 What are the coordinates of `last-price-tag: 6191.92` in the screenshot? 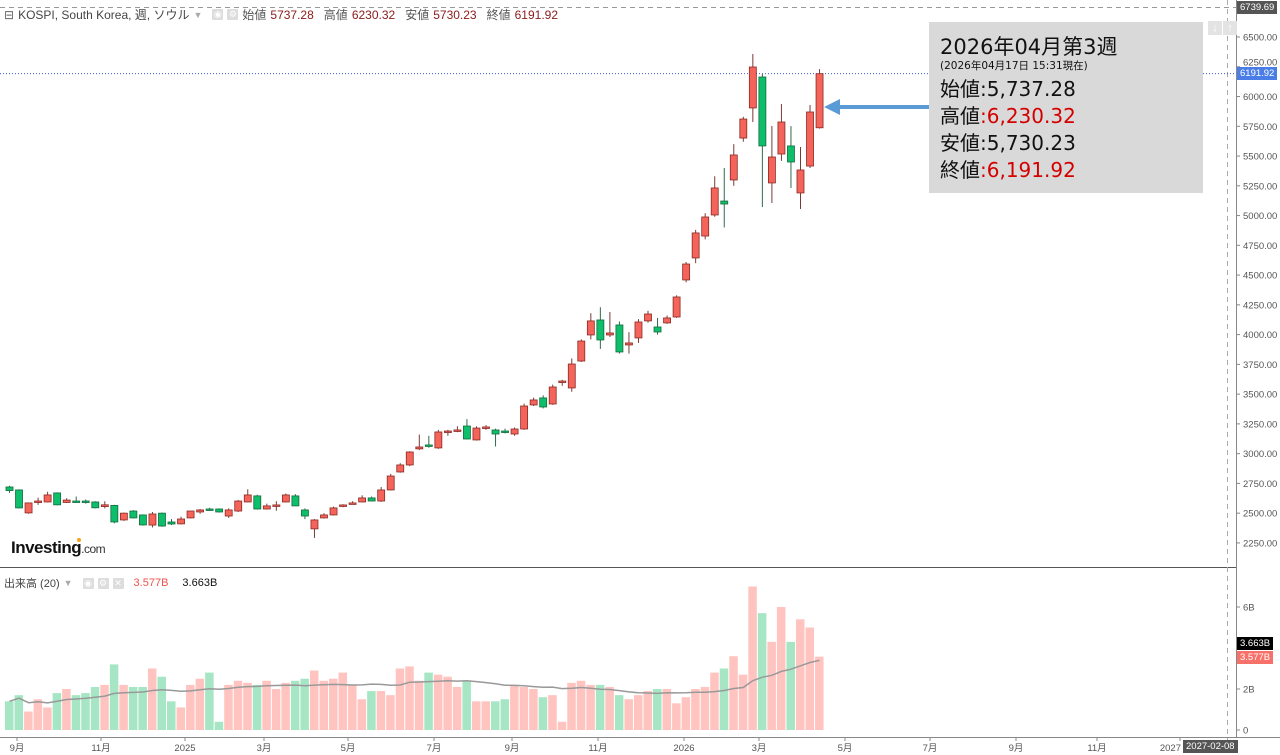 It's located at (1257, 73).